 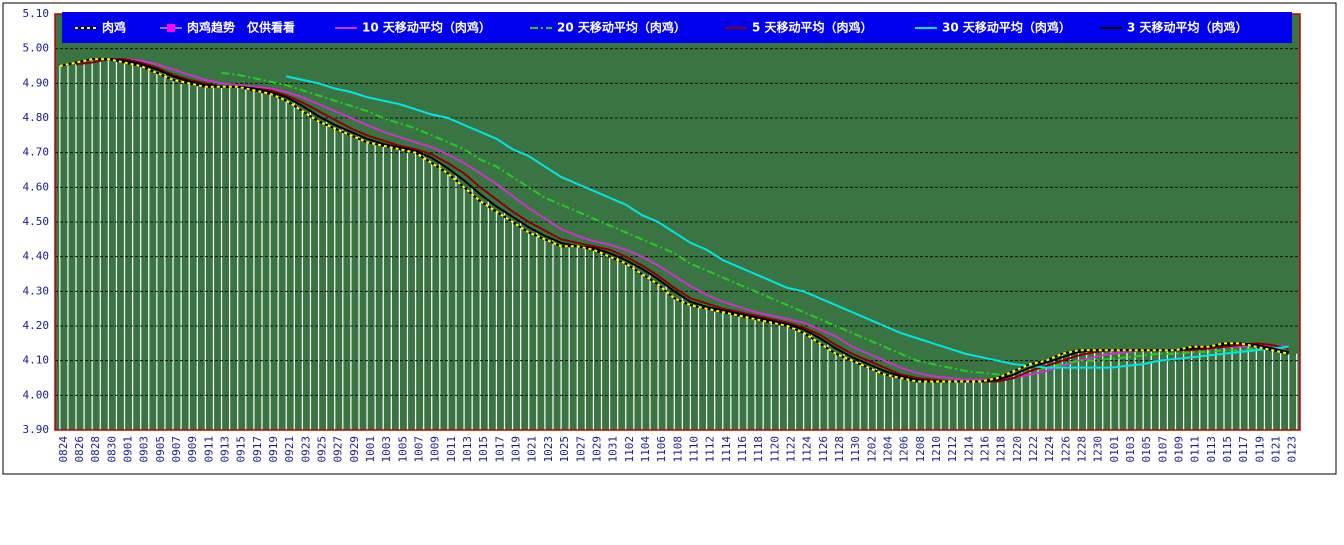 I want to click on x-tick-label: 0911, so click(x=208, y=449).